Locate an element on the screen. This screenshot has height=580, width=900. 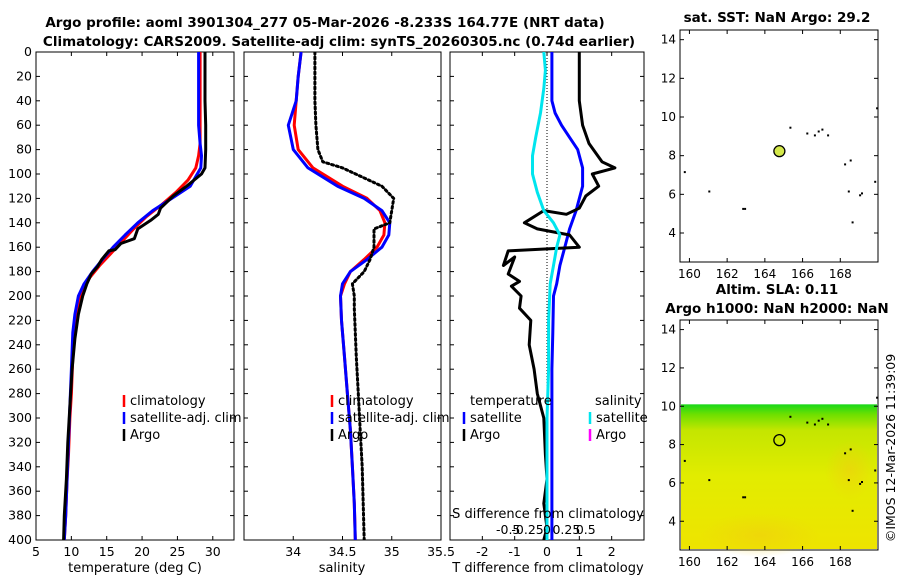
difference-xlabel: T difference from climatology is located at coordinates (547, 568).